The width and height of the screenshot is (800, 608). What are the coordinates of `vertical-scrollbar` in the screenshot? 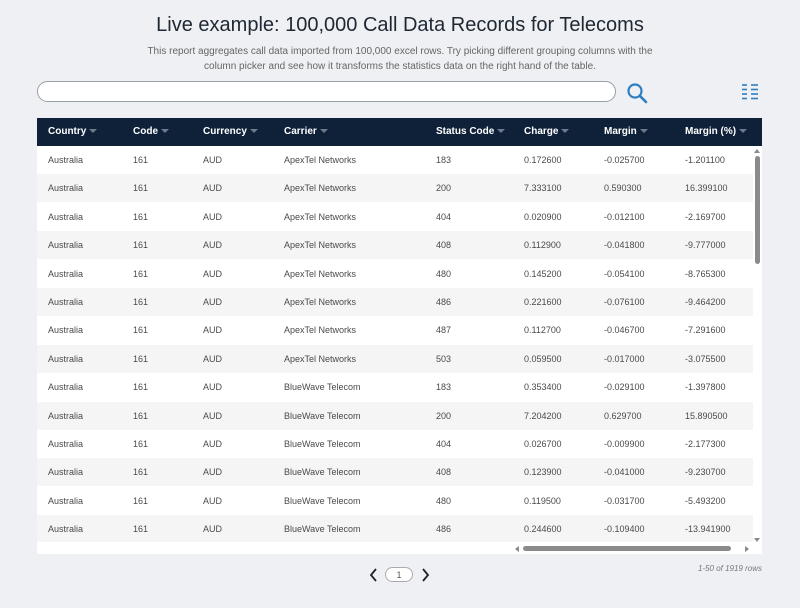 It's located at (757, 344).